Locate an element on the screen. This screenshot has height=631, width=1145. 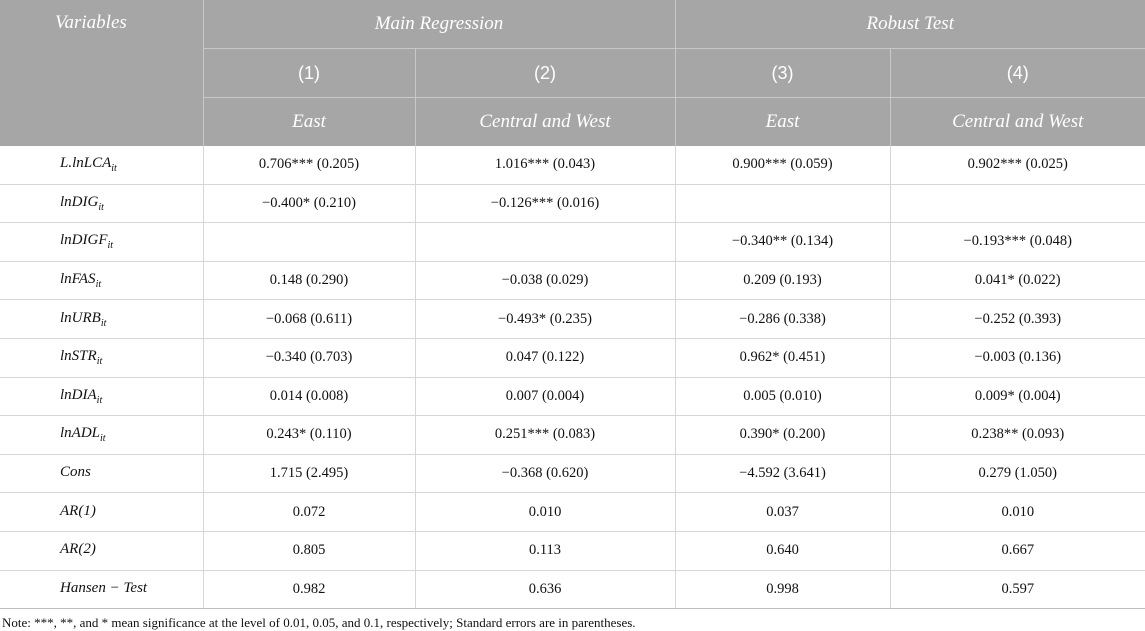
table-cell: −0.286 (0.338) is located at coordinates (782, 319).